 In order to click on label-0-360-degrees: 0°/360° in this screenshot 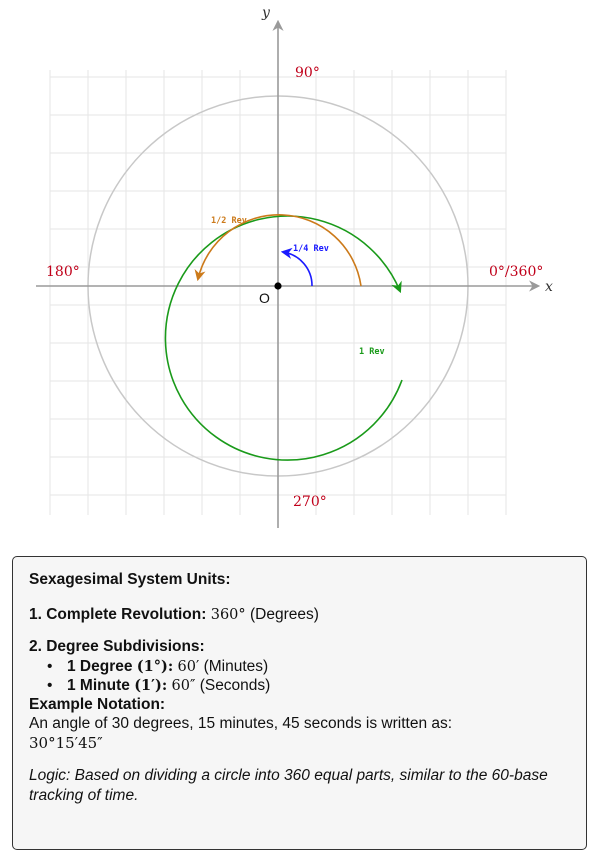, I will do `click(516, 272)`.